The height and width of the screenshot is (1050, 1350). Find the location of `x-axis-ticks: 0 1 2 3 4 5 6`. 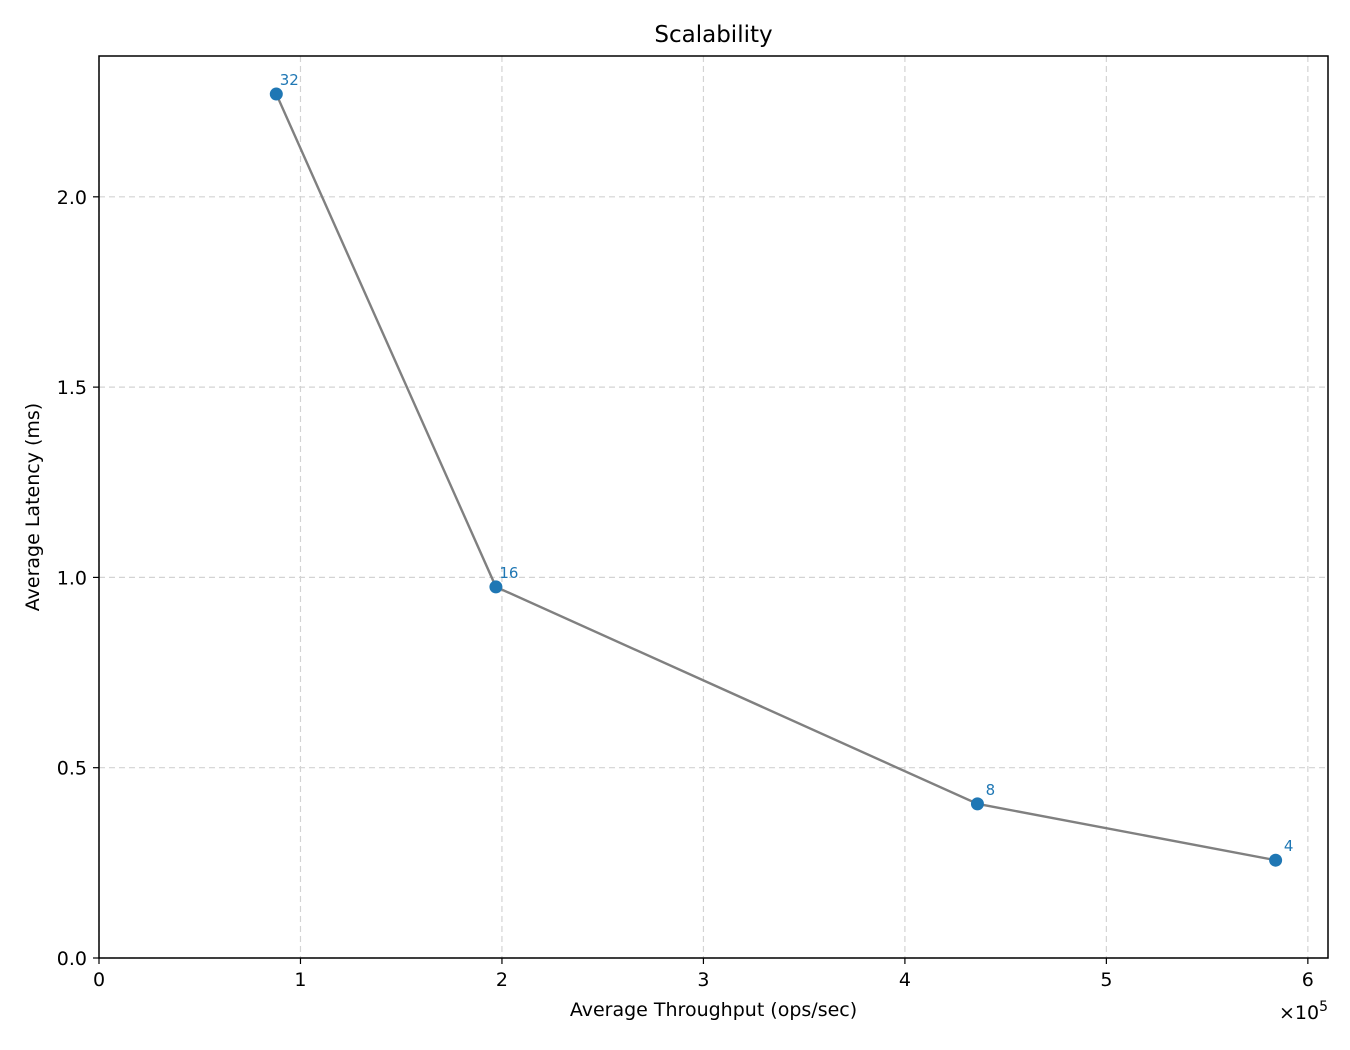

x-axis-ticks: 0 1 2 3 4 5 6 is located at coordinates (703, 974).